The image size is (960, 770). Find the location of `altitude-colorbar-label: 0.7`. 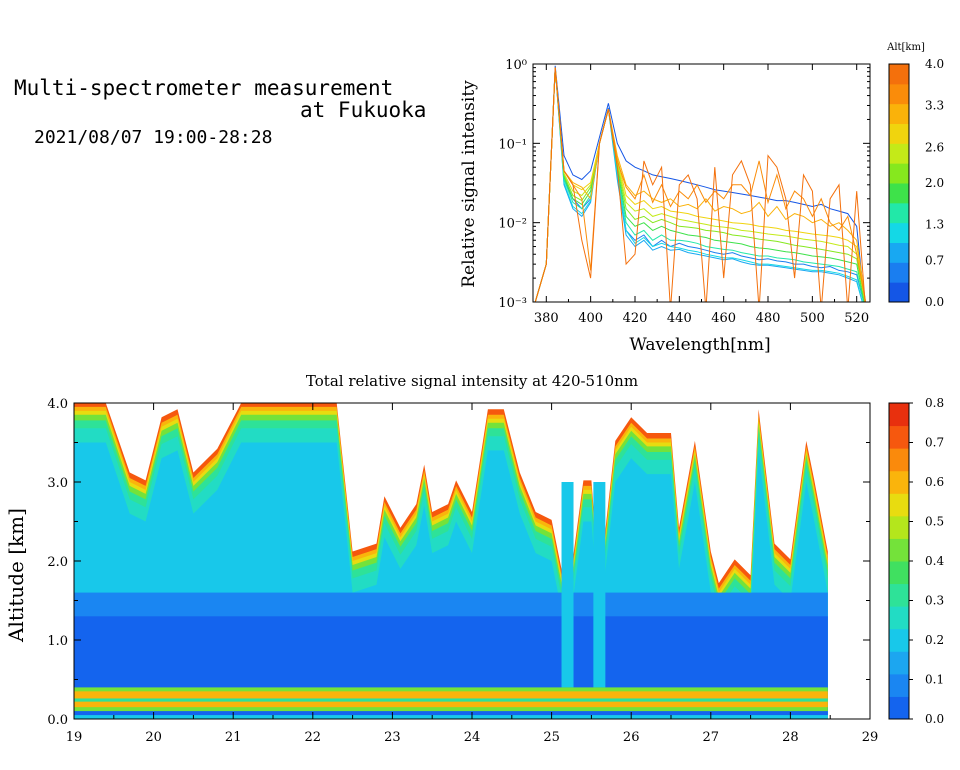

altitude-colorbar-label: 0.7 is located at coordinates (934, 260).